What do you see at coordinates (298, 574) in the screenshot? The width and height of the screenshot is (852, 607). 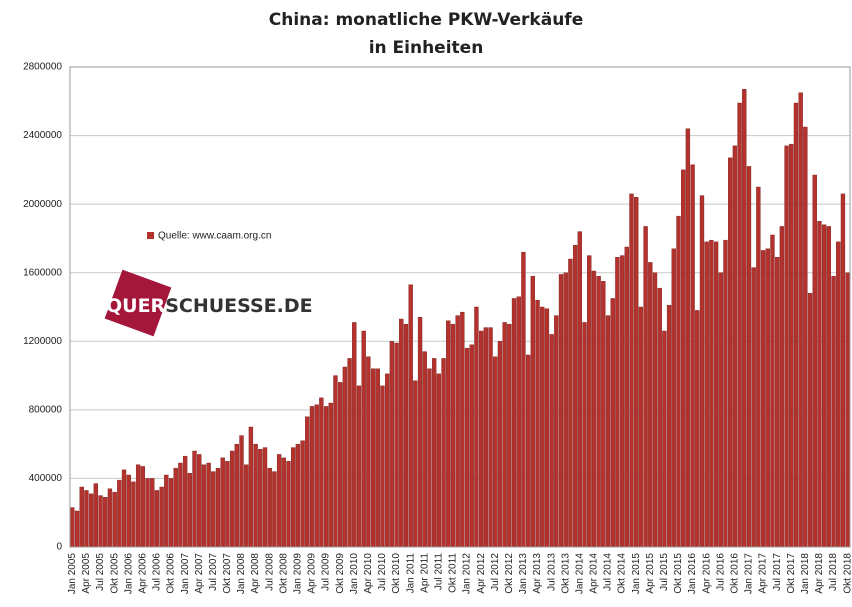 I see `x-tick-label: Jan 2009` at bounding box center [298, 574].